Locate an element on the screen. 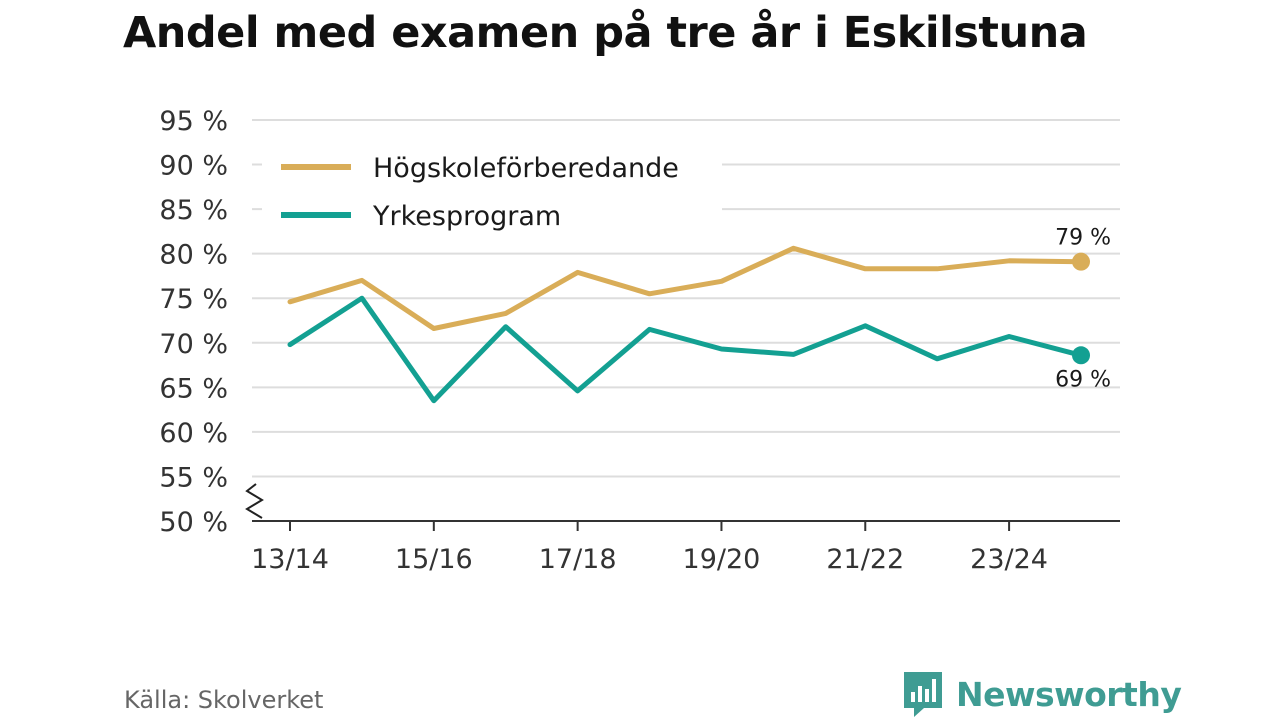 This screenshot has width=1280, height=720. source-note: Källa: Skolverket is located at coordinates (224, 700).